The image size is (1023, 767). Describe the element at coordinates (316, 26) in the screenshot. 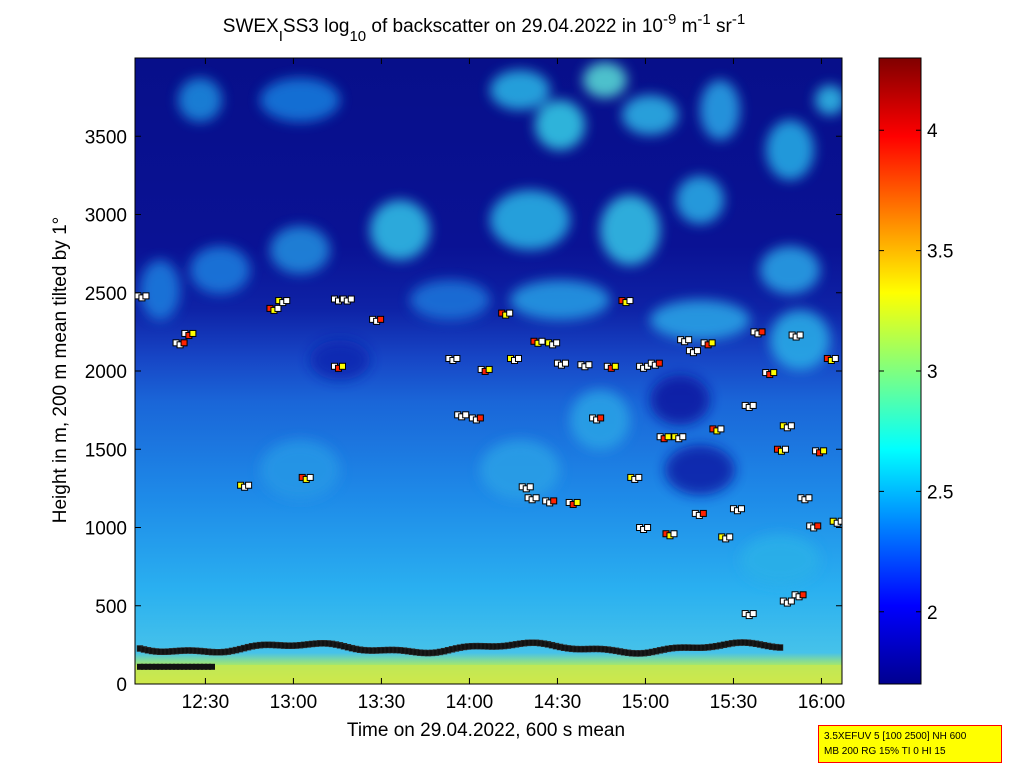

I see `title-part: SS3 log` at that location.